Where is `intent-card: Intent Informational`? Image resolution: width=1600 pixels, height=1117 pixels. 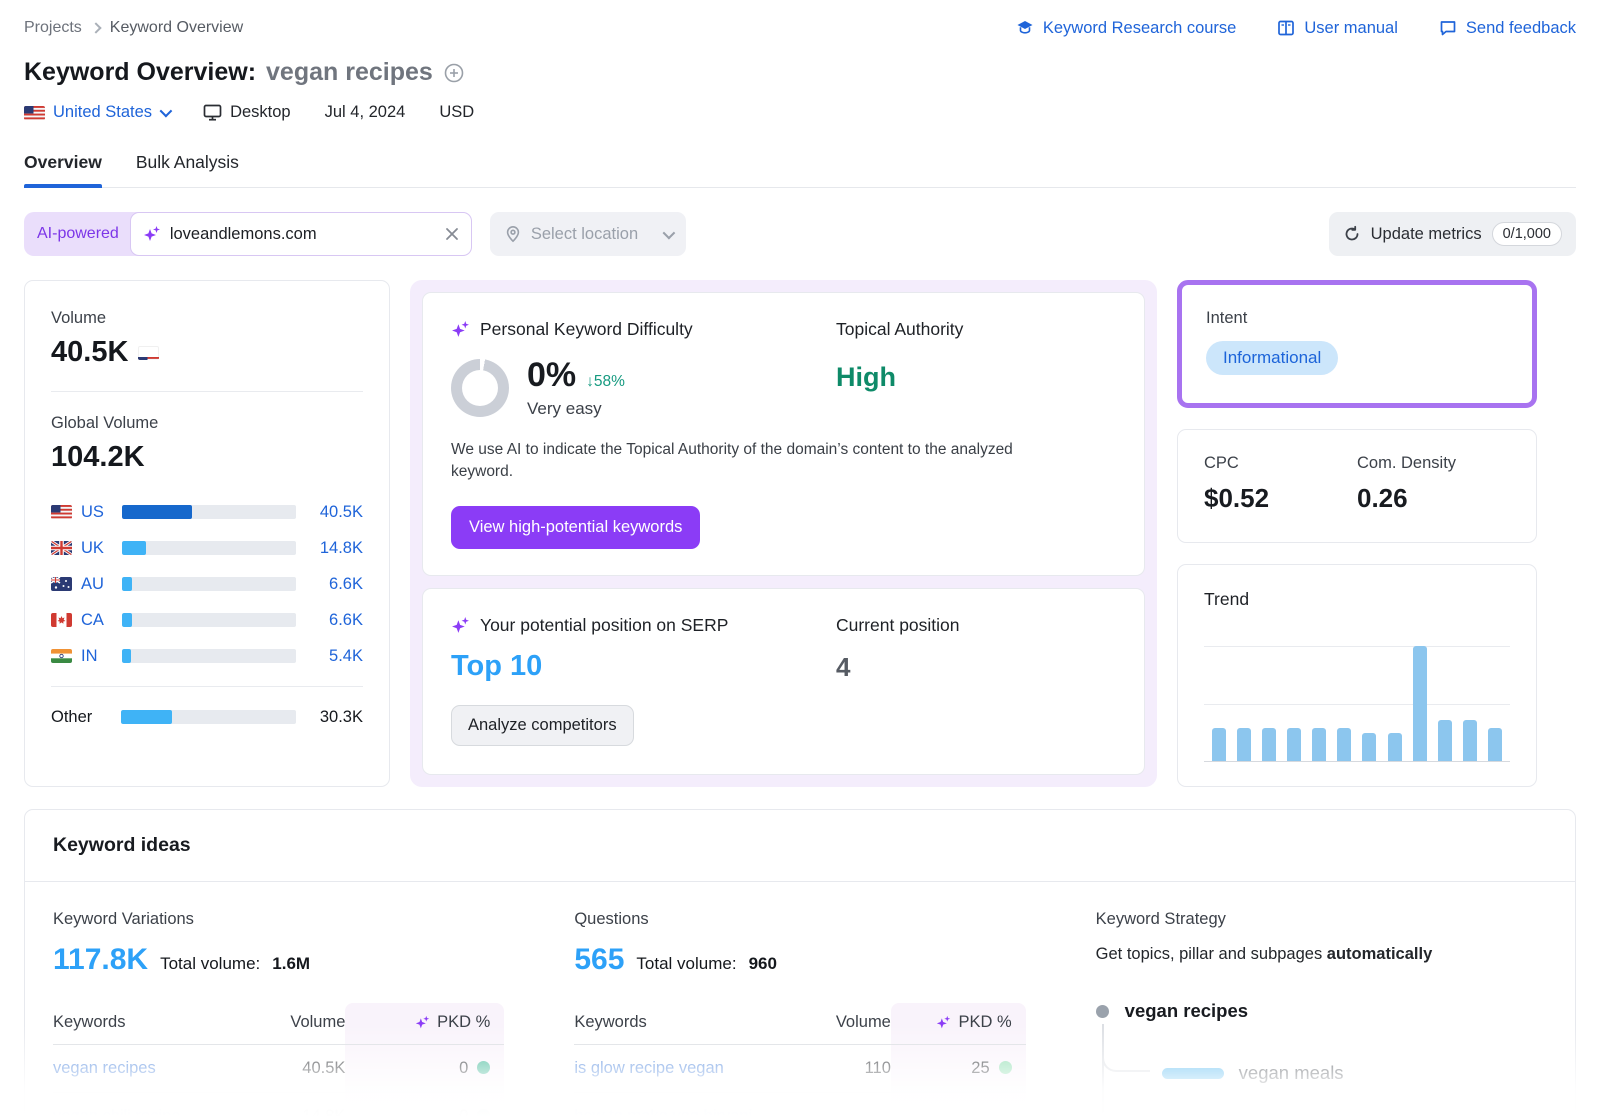
intent-card: Intent Informational is located at coordinates (1357, 344).